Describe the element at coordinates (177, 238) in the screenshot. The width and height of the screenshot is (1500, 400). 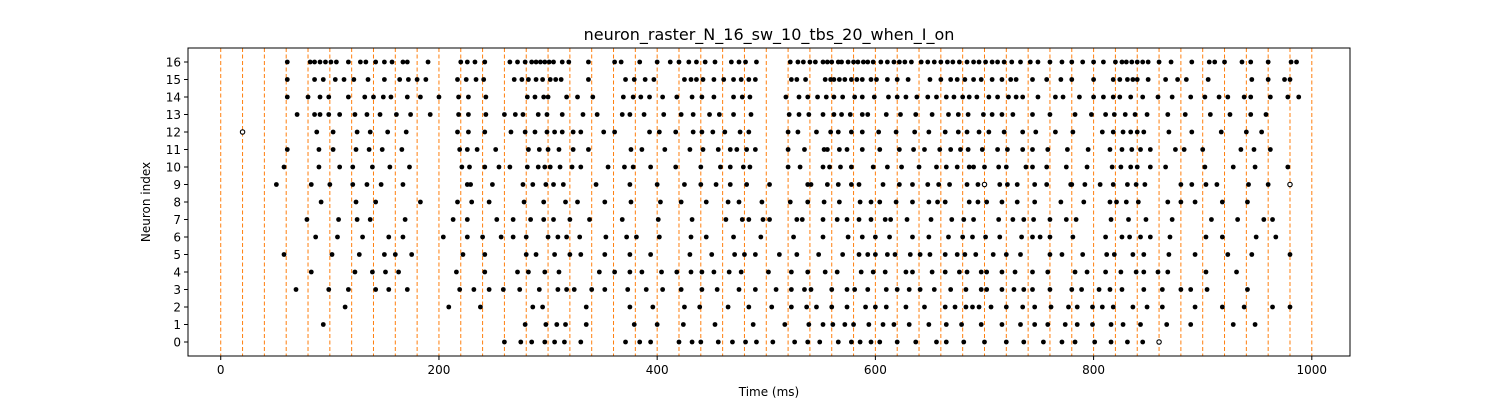
I see `y-tick-label: 6` at that location.